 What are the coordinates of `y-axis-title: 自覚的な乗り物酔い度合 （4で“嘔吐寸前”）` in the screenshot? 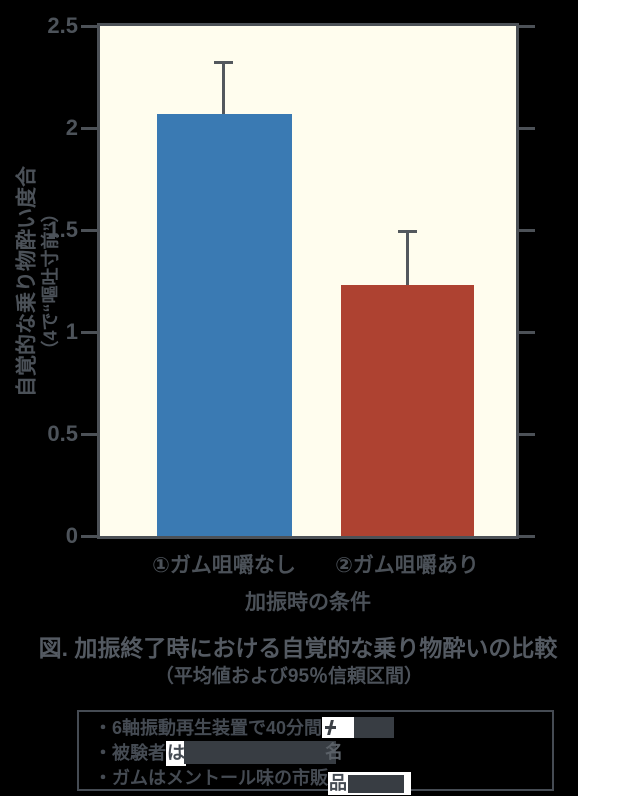 It's located at (38, 282).